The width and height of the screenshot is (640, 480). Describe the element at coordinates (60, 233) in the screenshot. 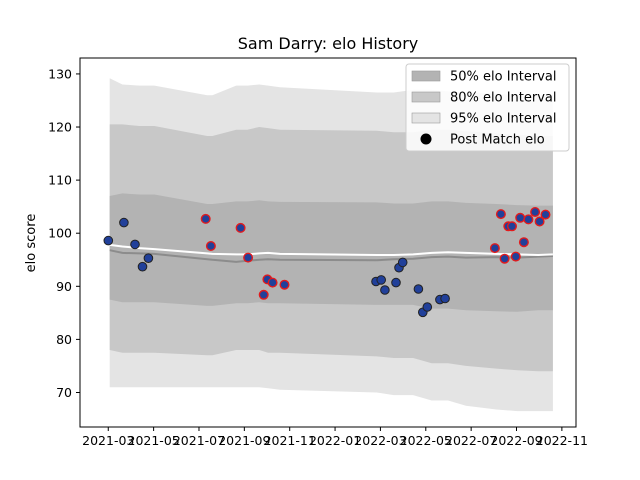

I see `y-tick-label-100: 100` at that location.